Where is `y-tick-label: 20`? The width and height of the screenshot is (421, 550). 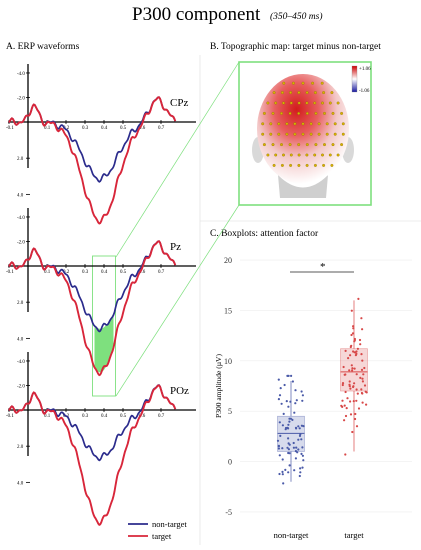 y-tick-label: 20 is located at coordinates (228, 260).